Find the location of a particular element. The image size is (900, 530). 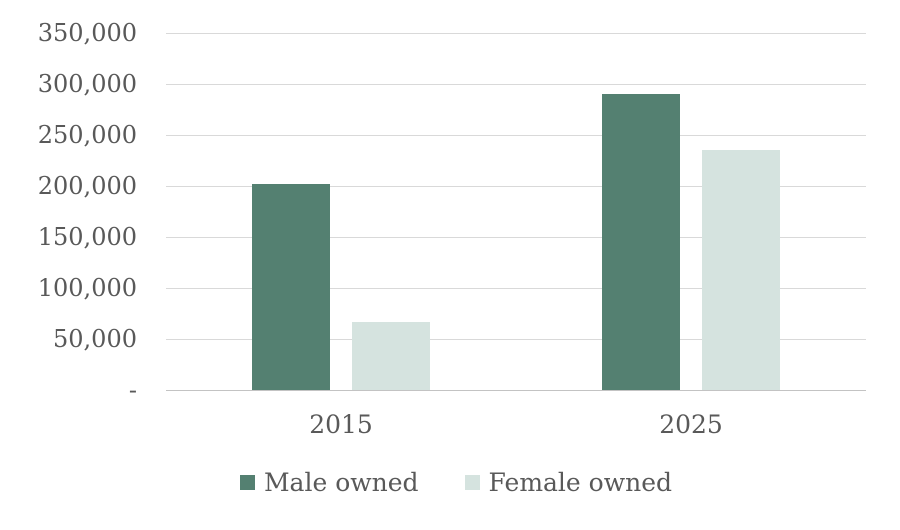

legend: Male owned Female owned is located at coordinates (450, 482).